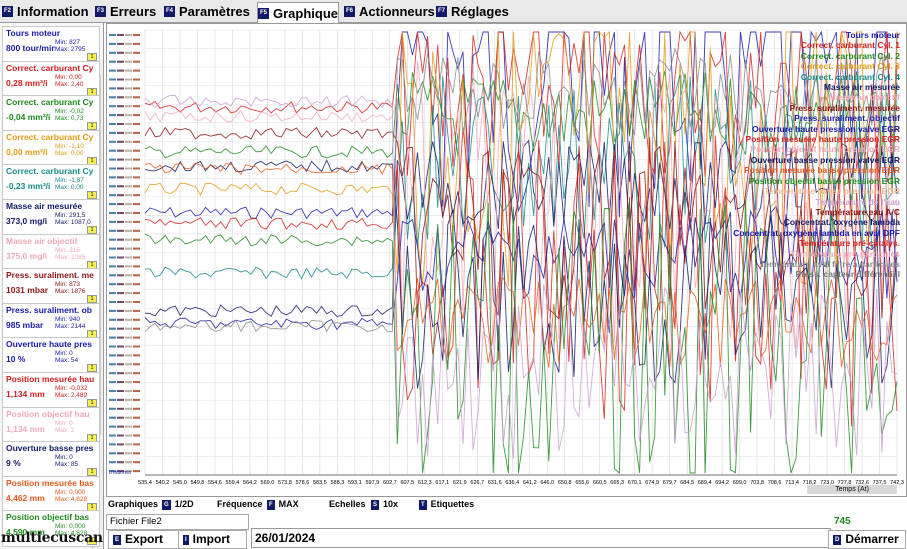  I want to click on x-tick-label: 732,6, so click(862, 483).